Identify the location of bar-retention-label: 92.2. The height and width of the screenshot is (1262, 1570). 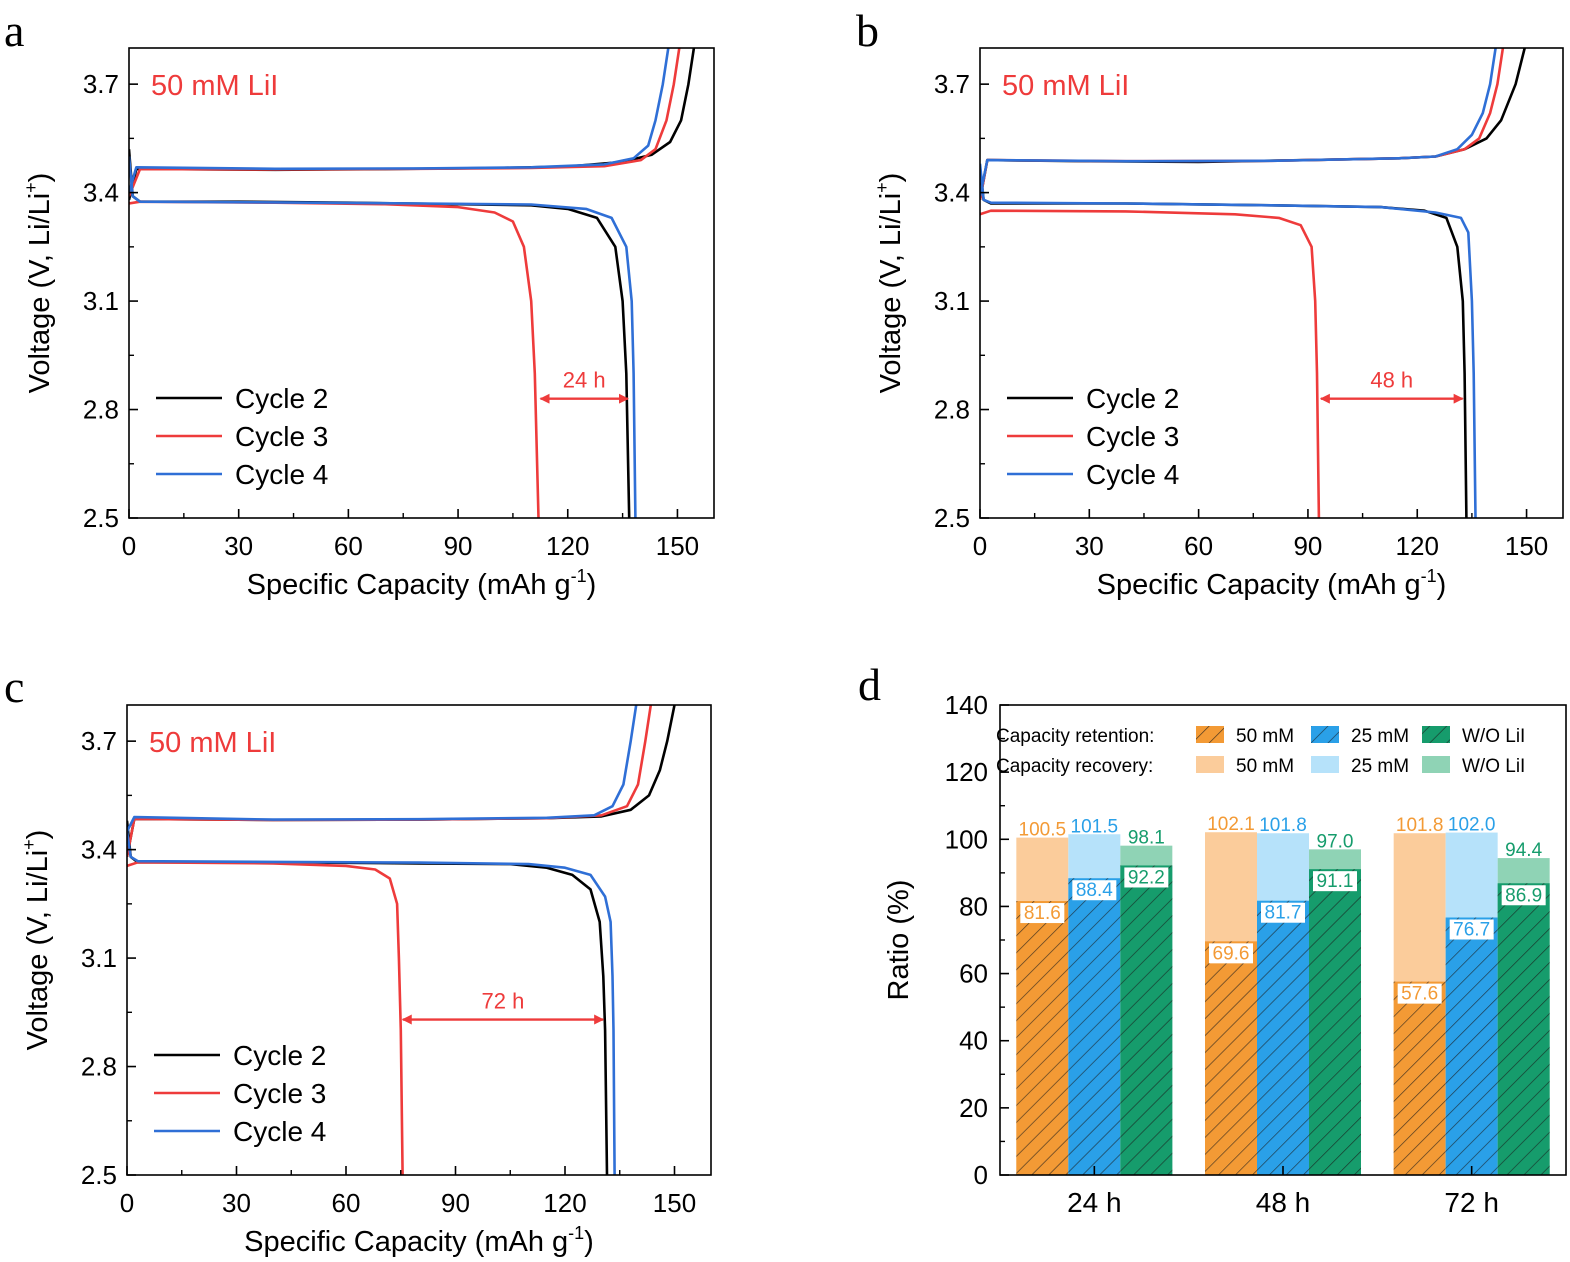
(1146, 877).